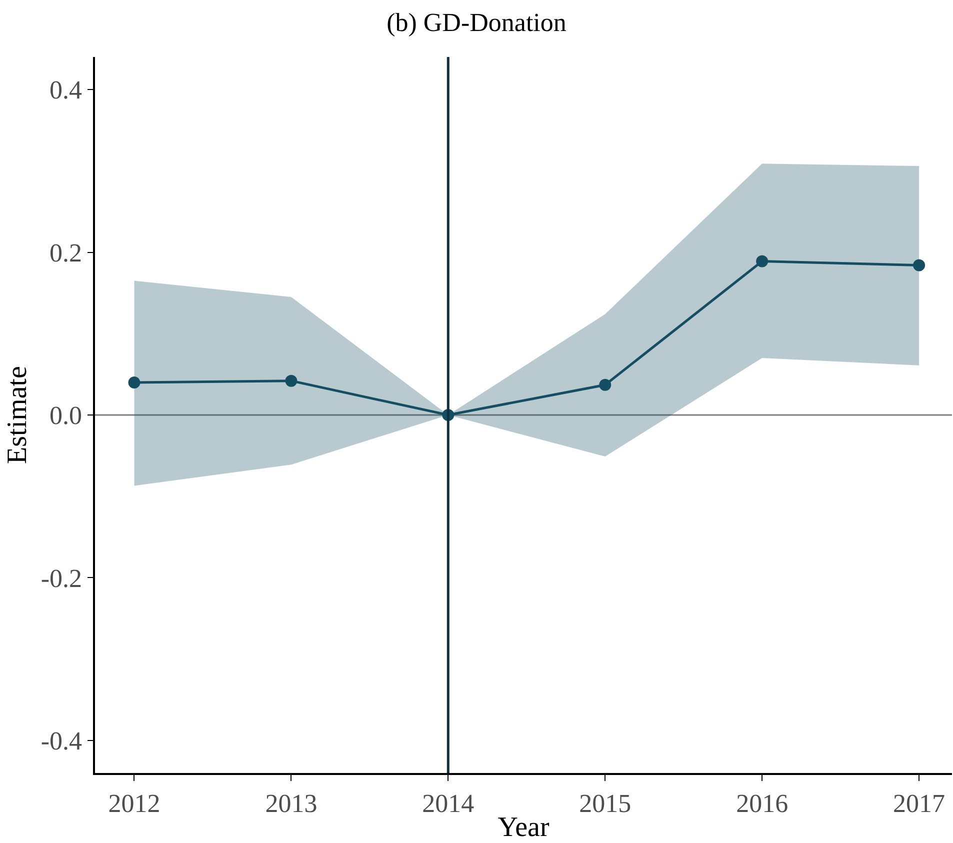 The width and height of the screenshot is (953, 843). Describe the element at coordinates (66, 415) in the screenshot. I see `y-tick-label: 0.0` at that location.